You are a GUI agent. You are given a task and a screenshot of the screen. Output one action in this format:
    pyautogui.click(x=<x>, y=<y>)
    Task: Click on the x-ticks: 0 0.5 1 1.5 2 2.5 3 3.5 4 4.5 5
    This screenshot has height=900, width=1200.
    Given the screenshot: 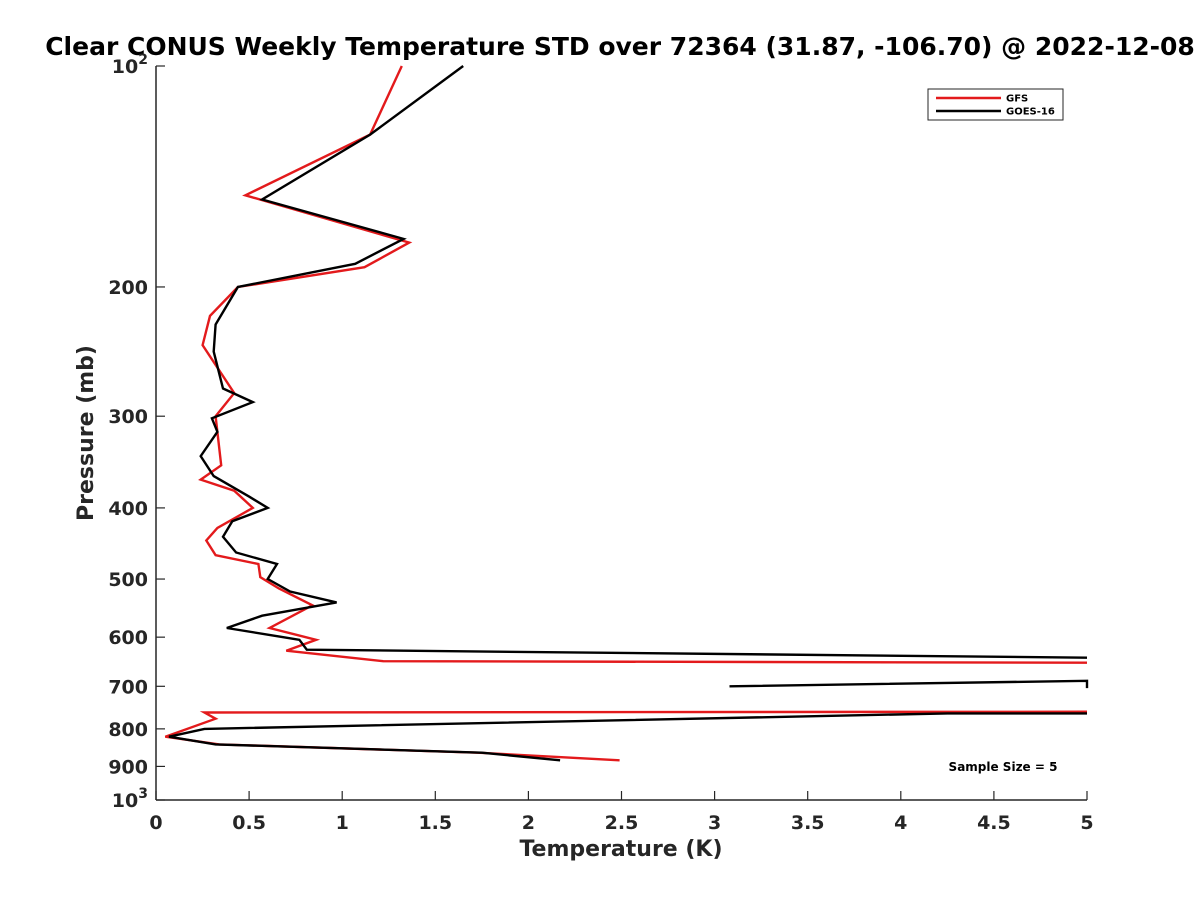 What is the action you would take?
    pyautogui.click(x=621, y=812)
    